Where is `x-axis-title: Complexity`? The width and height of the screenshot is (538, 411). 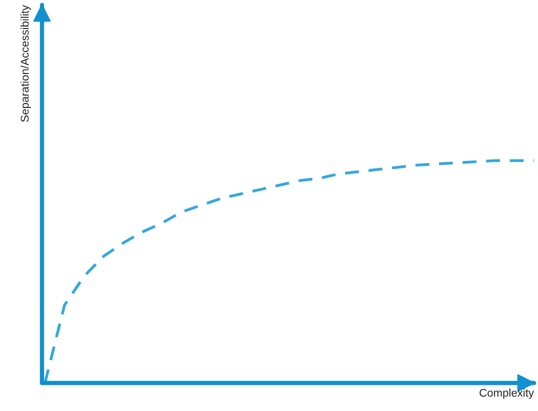
x-axis-title: Complexity is located at coordinates (507, 393).